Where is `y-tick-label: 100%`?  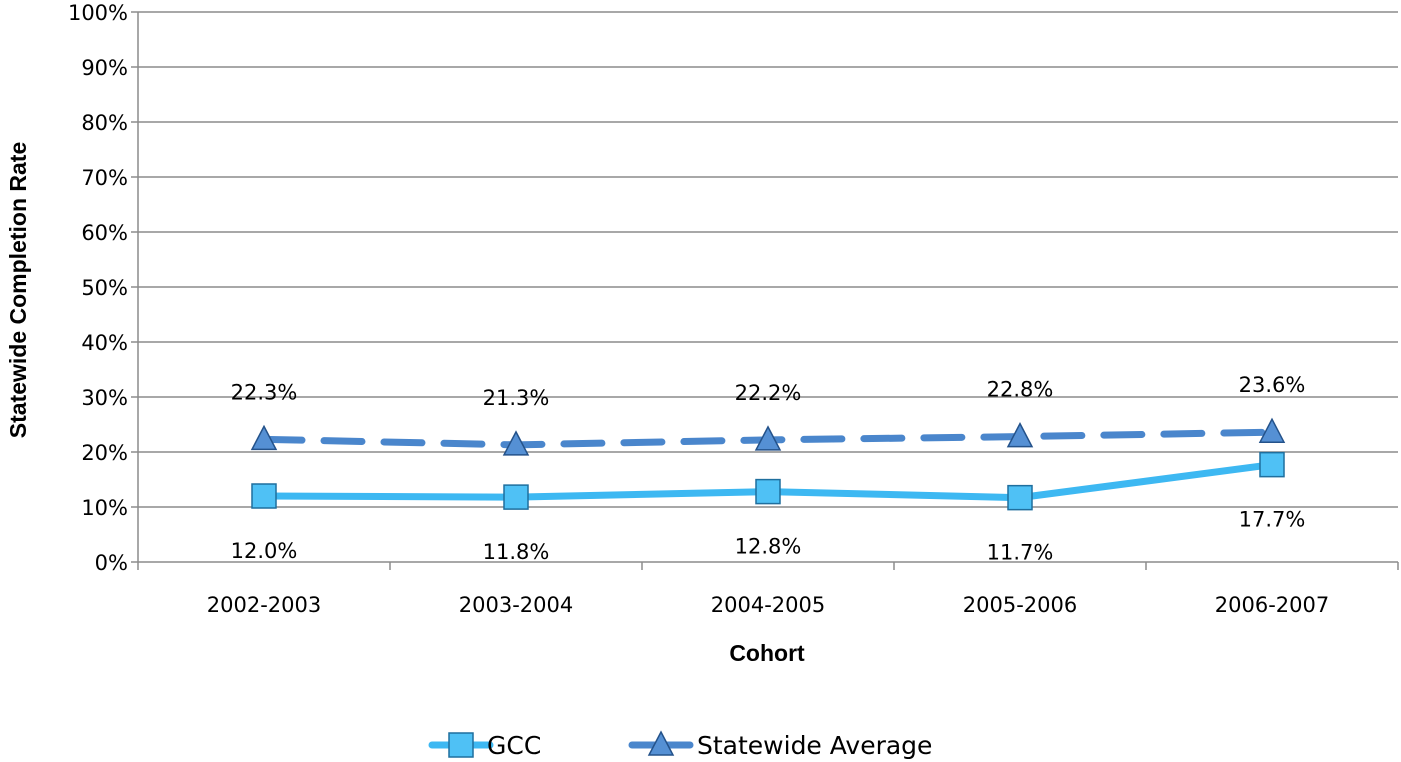
y-tick-label: 100% is located at coordinates (98, 13).